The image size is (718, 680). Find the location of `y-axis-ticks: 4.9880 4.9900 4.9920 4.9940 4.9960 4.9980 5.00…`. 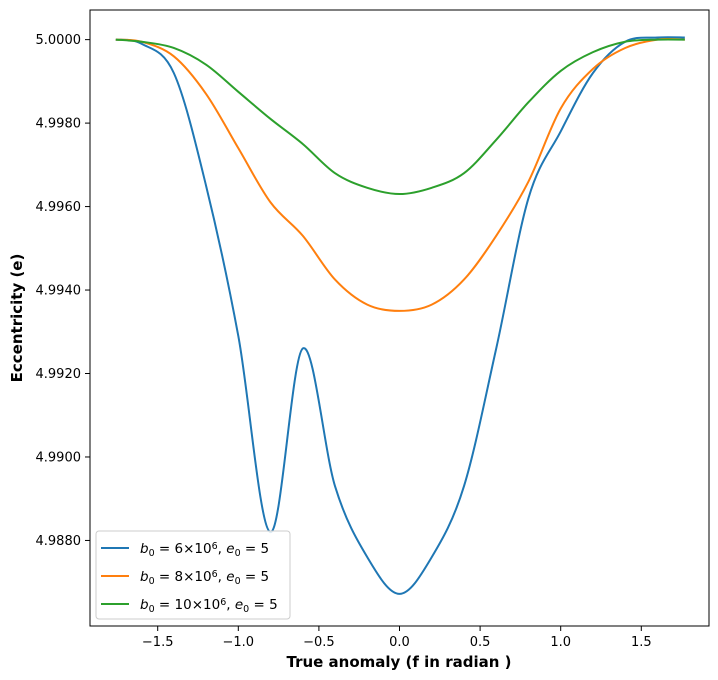

y-axis-ticks: 4.9880 4.9900 4.9920 4.9940 4.9960 4.9980 5.00… is located at coordinates (63, 291).